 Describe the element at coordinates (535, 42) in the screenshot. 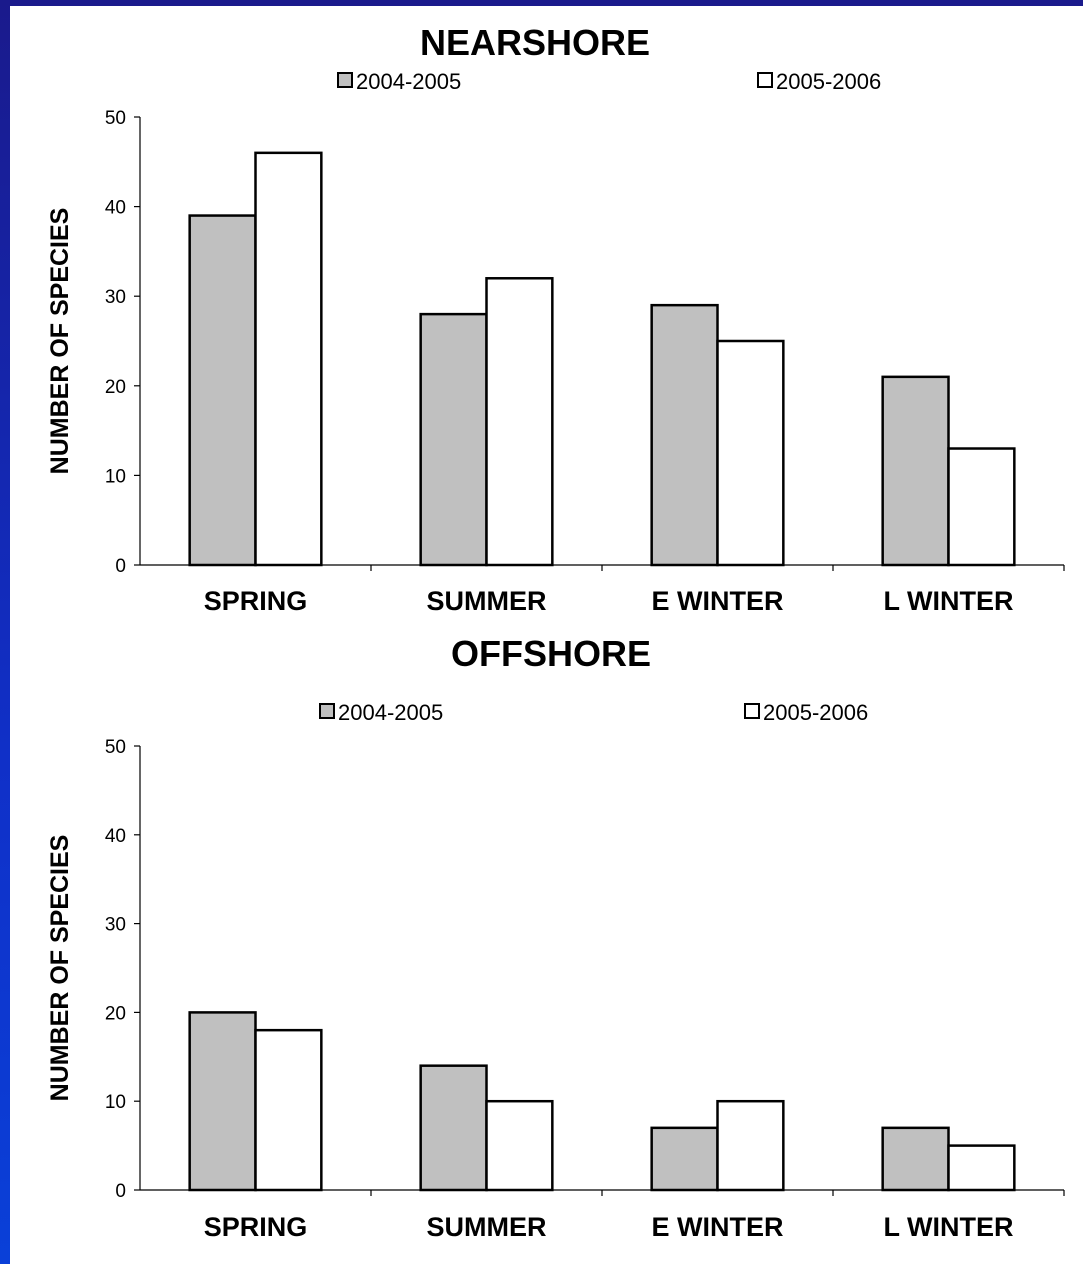

I see `chart-title: NEARSHORE` at that location.